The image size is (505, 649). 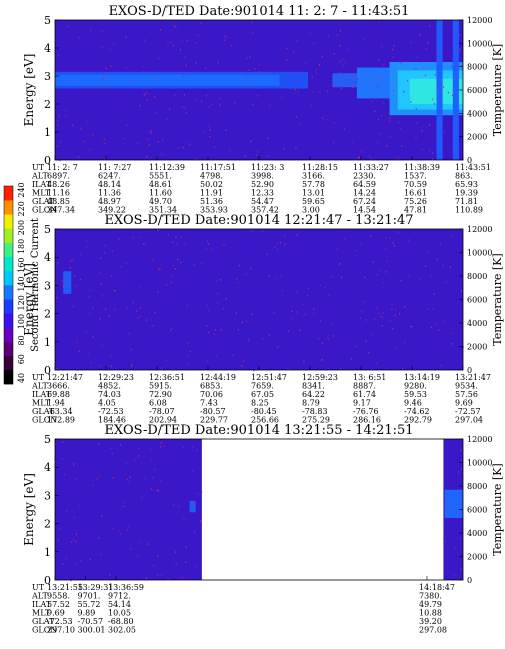 I want to click on orbit-value-mlt: 8.25, so click(x=260, y=403).